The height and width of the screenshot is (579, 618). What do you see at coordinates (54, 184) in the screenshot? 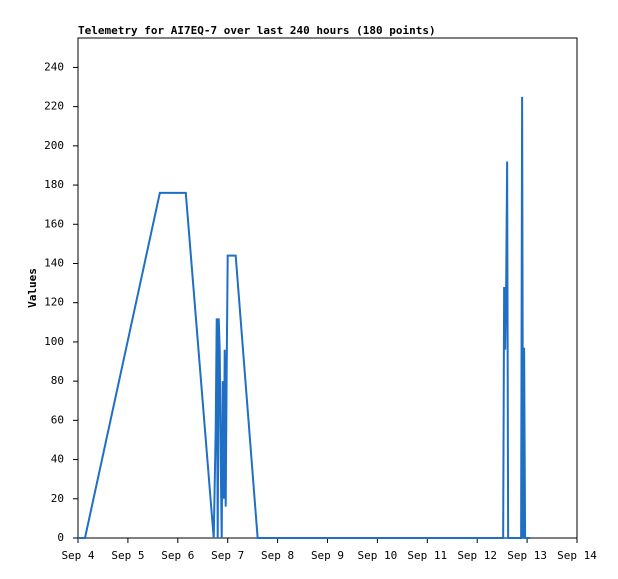
I see `y-tick-label: 180` at bounding box center [54, 184].